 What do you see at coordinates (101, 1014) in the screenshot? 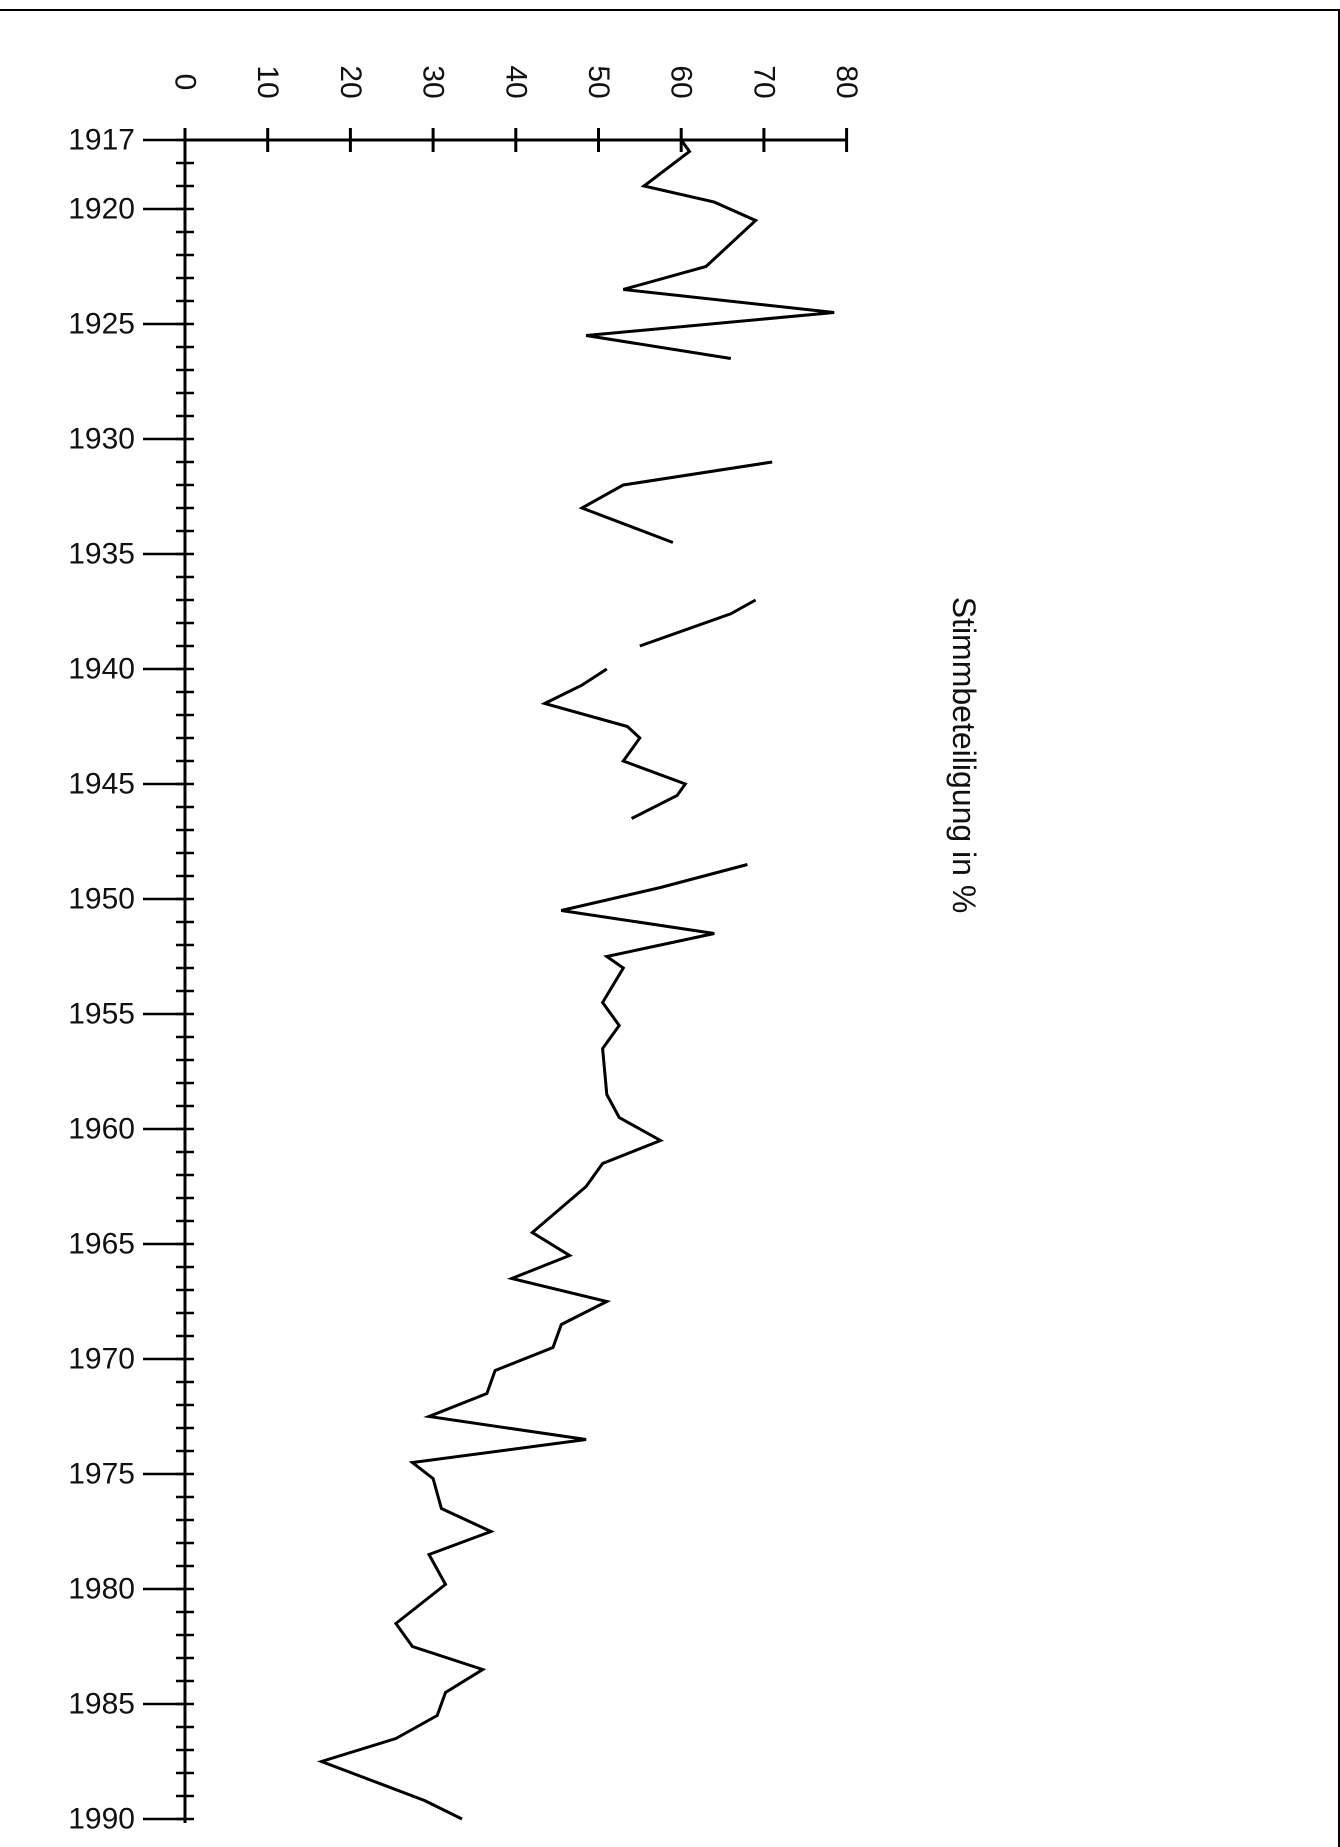
I see `year-tick-label: 1955` at bounding box center [101, 1014].